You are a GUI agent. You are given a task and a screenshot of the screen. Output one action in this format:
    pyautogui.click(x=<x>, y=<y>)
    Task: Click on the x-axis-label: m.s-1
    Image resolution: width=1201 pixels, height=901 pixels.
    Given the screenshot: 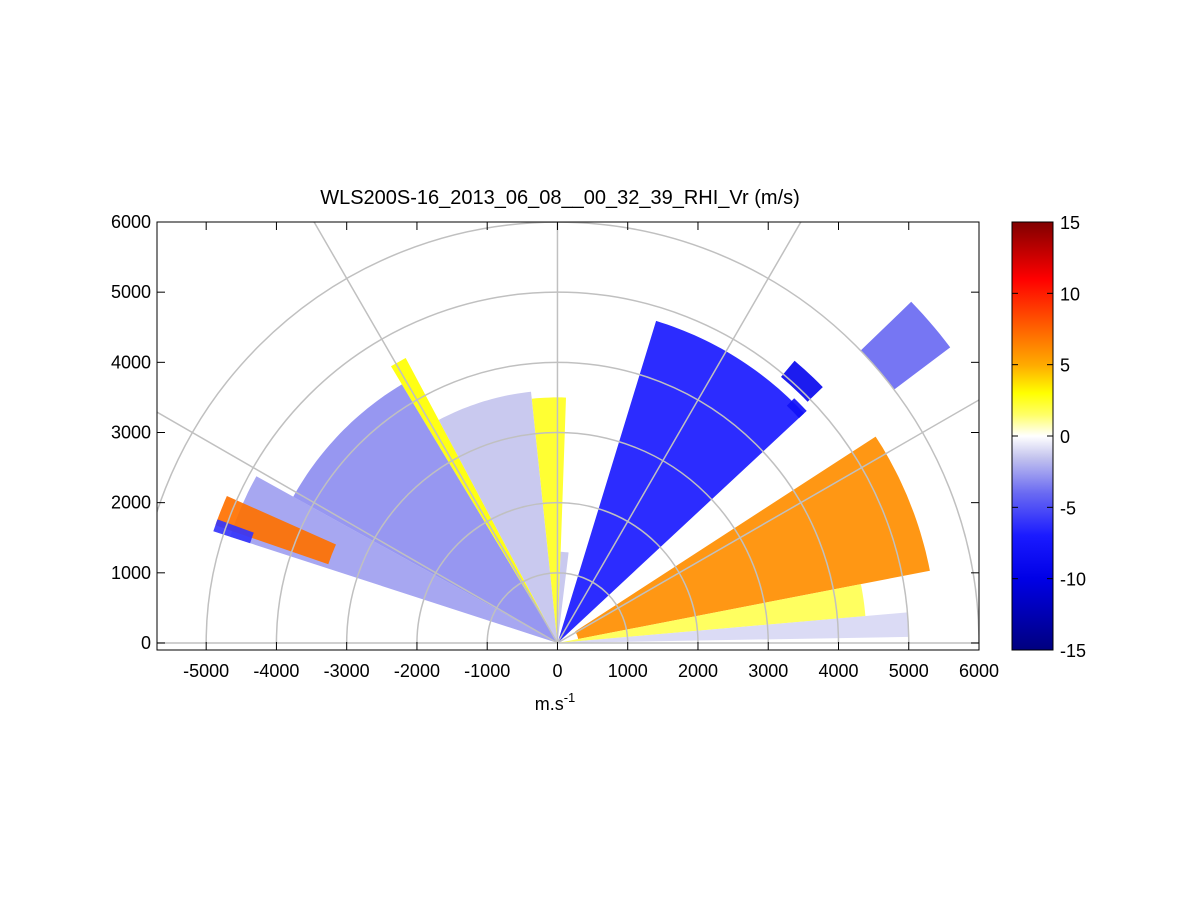 What is the action you would take?
    pyautogui.click(x=555, y=702)
    